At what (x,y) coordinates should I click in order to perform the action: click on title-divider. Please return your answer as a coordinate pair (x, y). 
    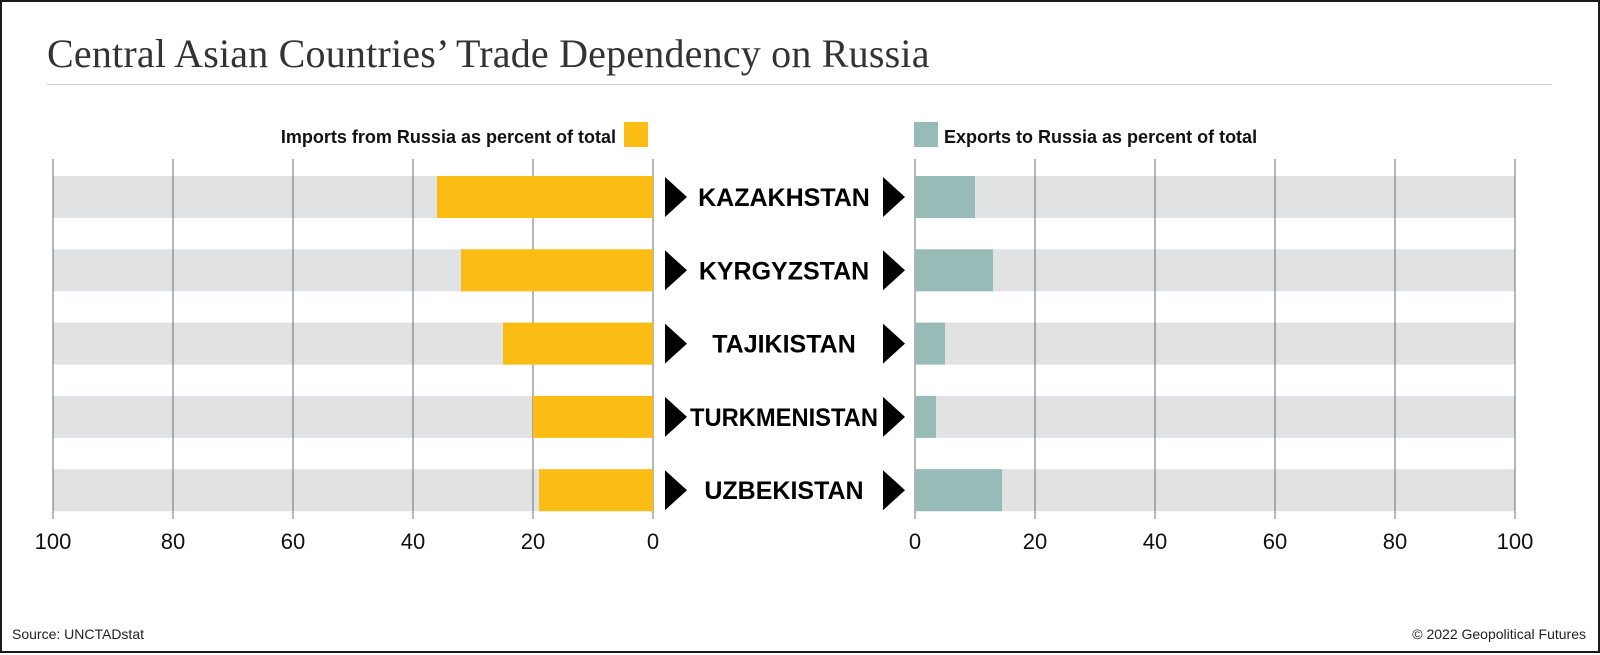
    Looking at the image, I should click on (799, 84).